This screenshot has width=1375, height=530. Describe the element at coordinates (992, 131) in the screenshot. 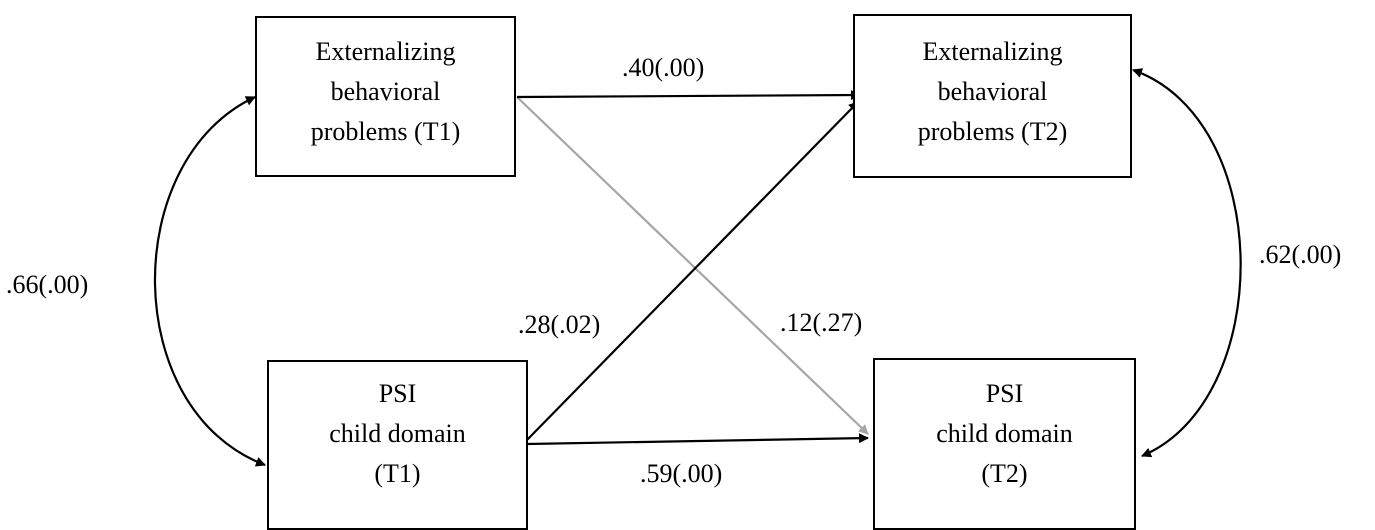

I see `node-label-line: problems (T2)` at that location.